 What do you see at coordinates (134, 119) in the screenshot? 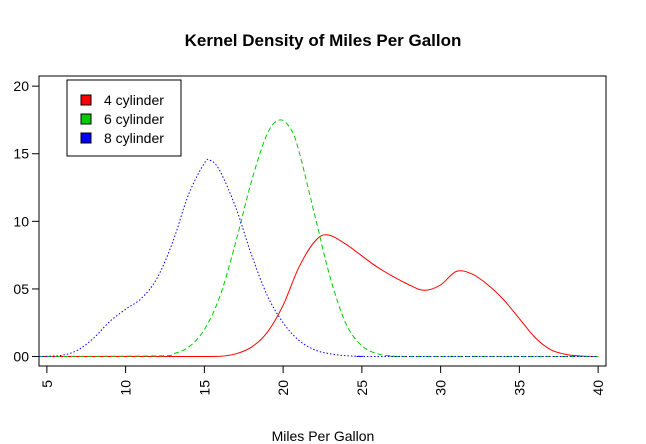
I see `legend-label: 6 cylinder` at bounding box center [134, 119].